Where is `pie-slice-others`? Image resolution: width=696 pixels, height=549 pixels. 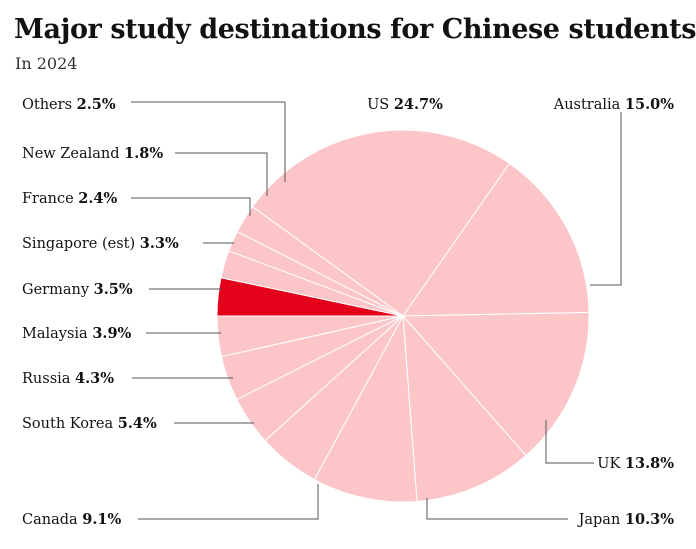
pie-slice-others is located at coordinates (320, 261).